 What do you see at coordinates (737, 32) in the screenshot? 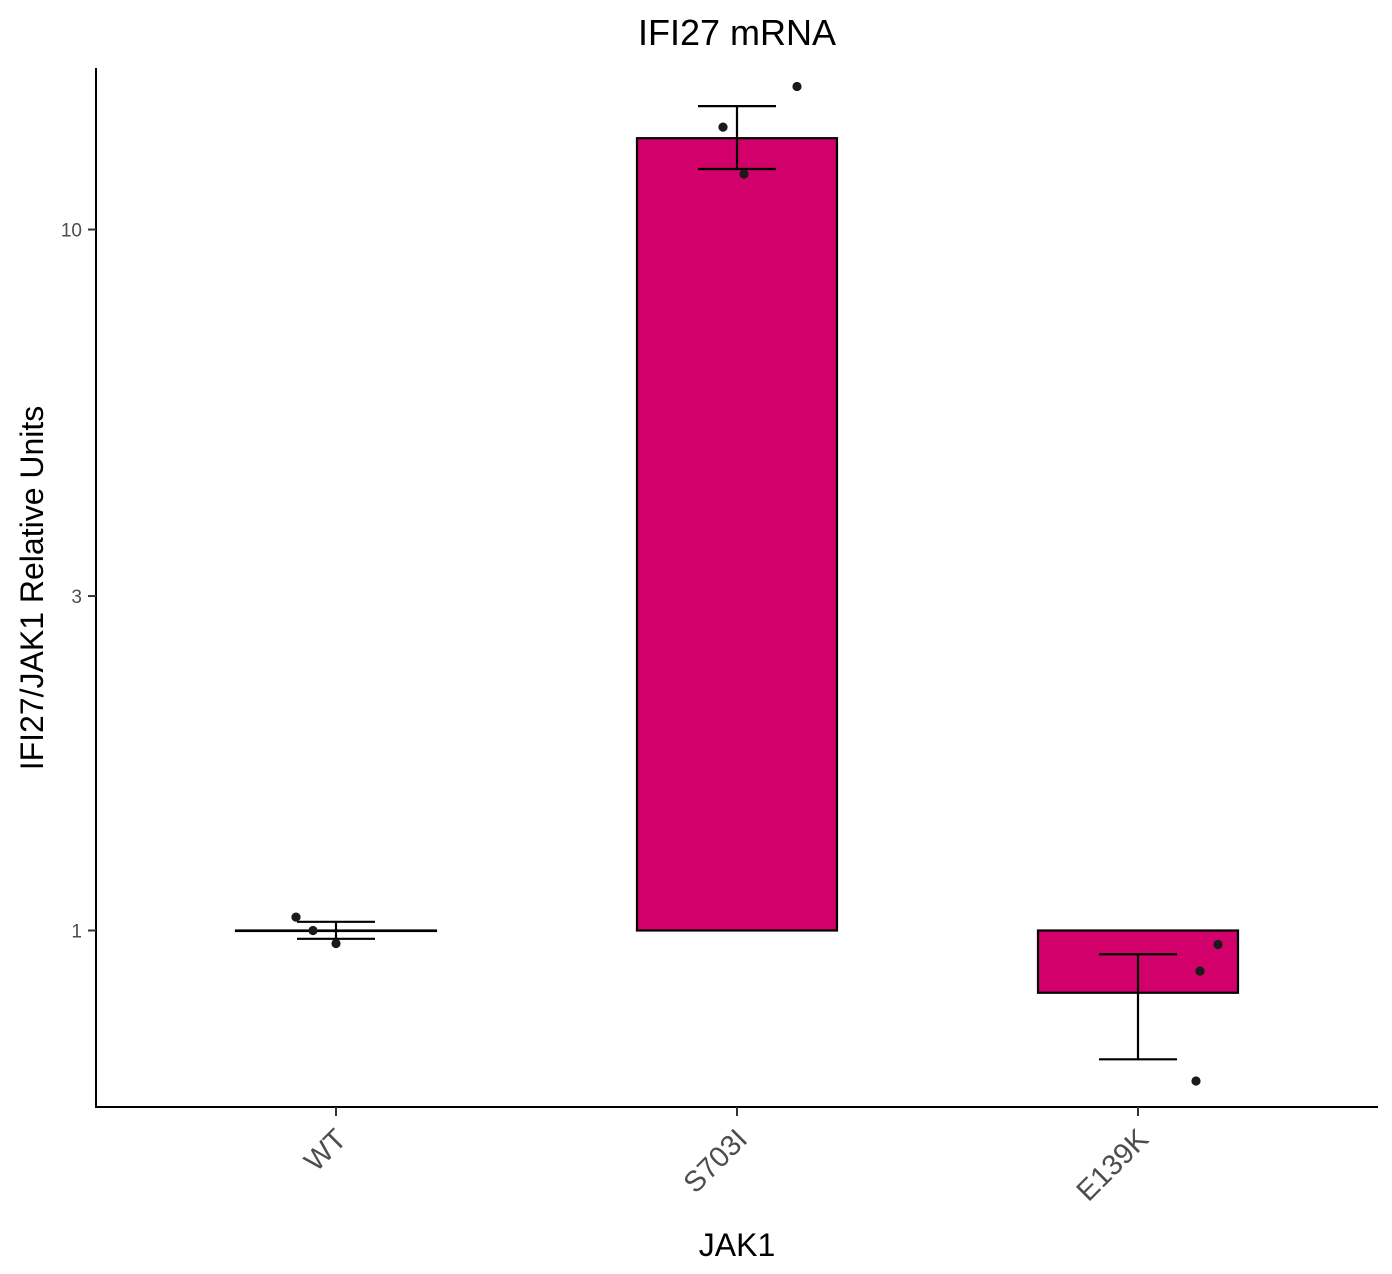
I see `chart-title: IFI27 mRNA` at bounding box center [737, 32].